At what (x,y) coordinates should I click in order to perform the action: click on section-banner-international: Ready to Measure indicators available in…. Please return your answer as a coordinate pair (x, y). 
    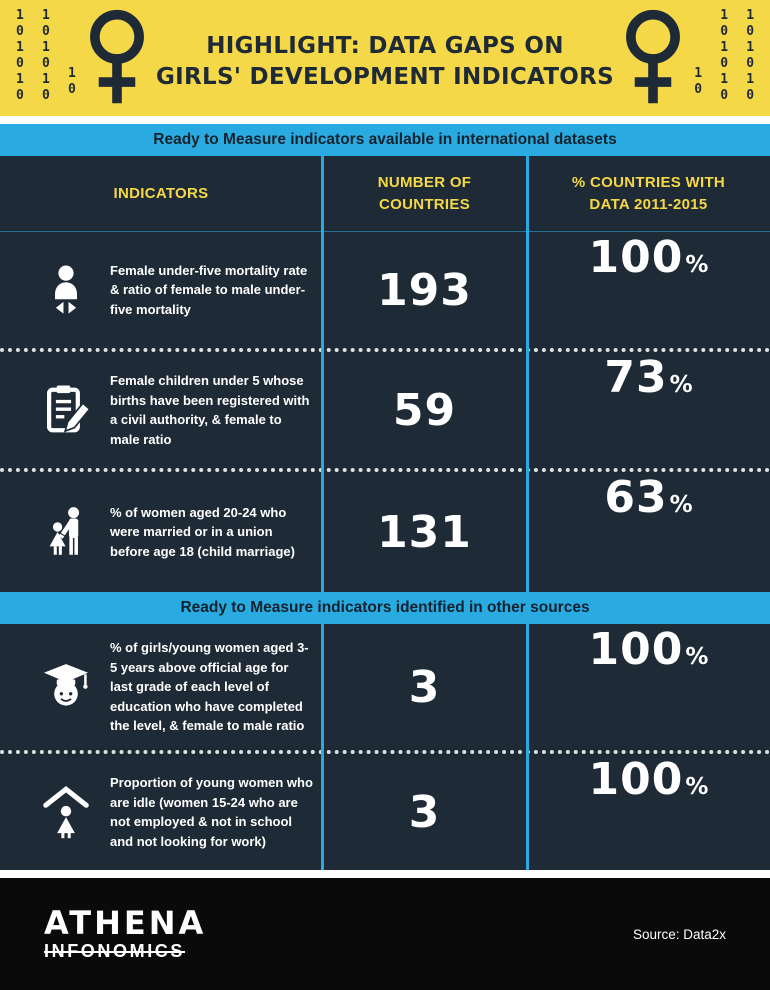
    Looking at the image, I should click on (385, 140).